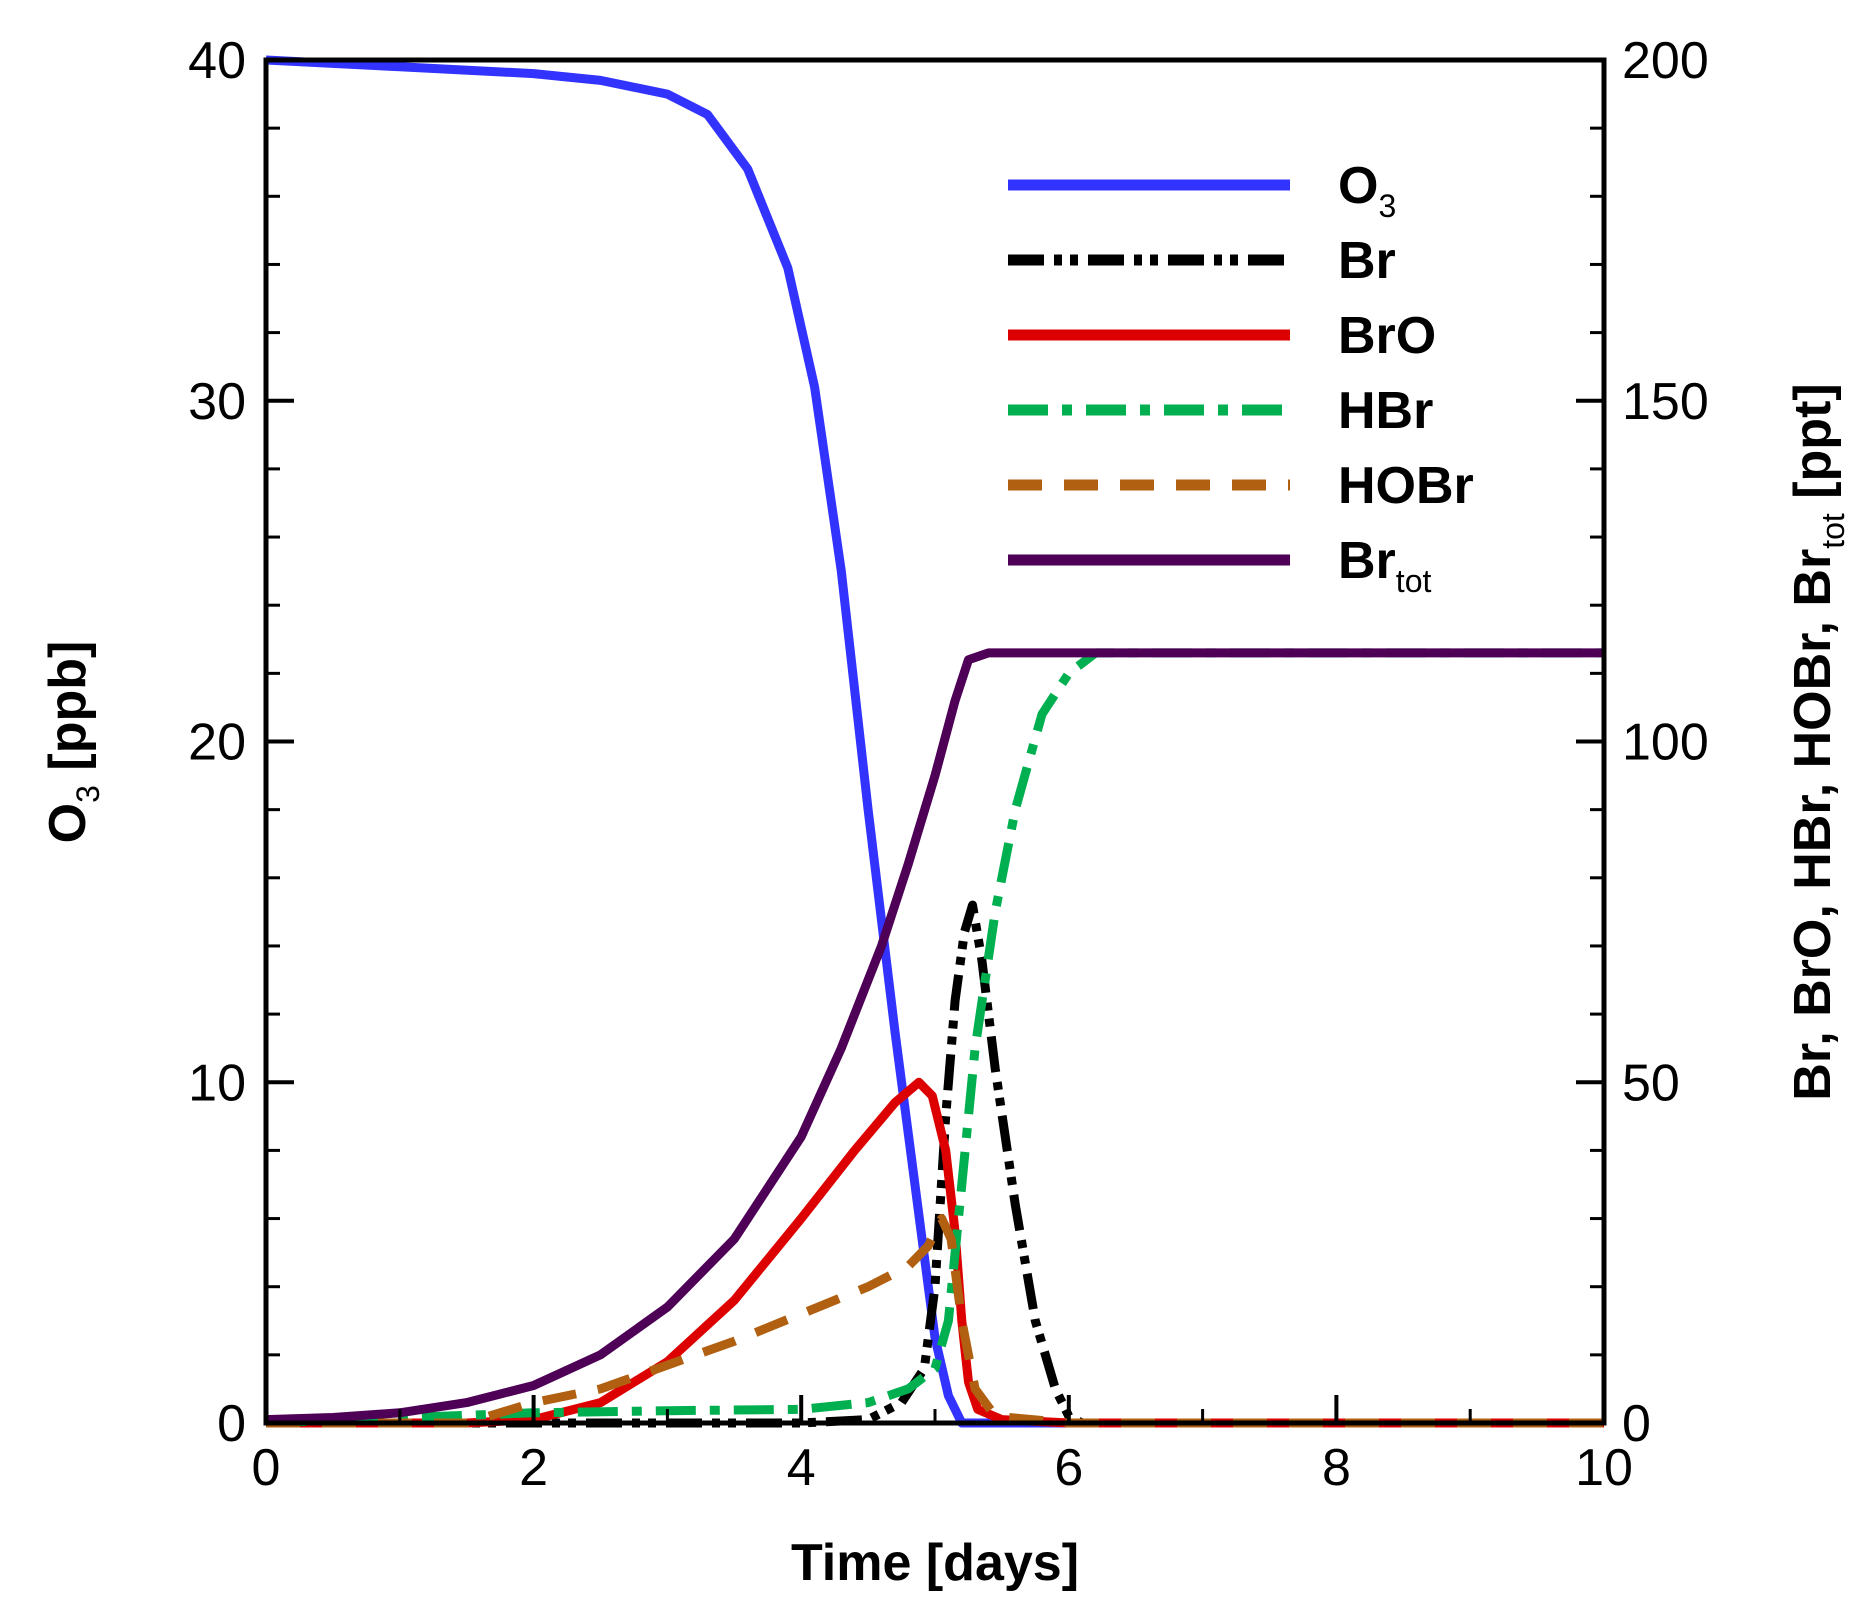 The height and width of the screenshot is (1622, 1876). I want to click on legend-label-br: Br, so click(1367, 261).